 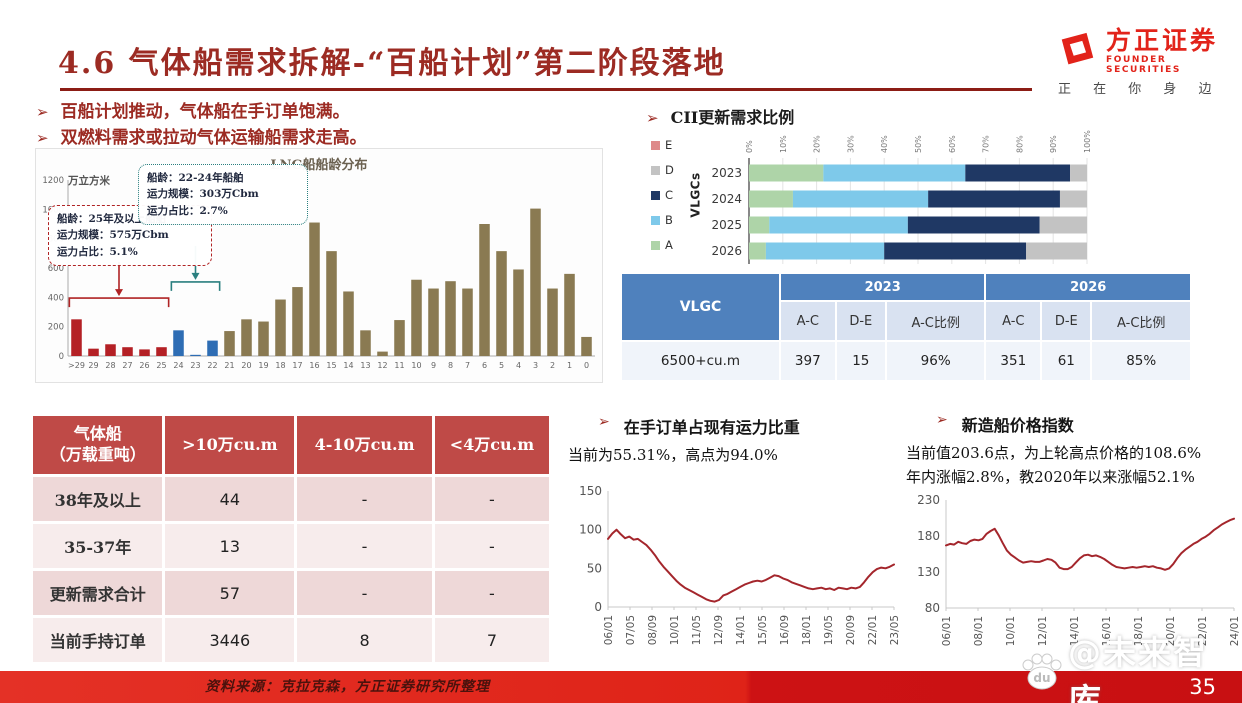 What do you see at coordinates (110, 365) in the screenshot?
I see `x-tick-label: 28` at bounding box center [110, 365].